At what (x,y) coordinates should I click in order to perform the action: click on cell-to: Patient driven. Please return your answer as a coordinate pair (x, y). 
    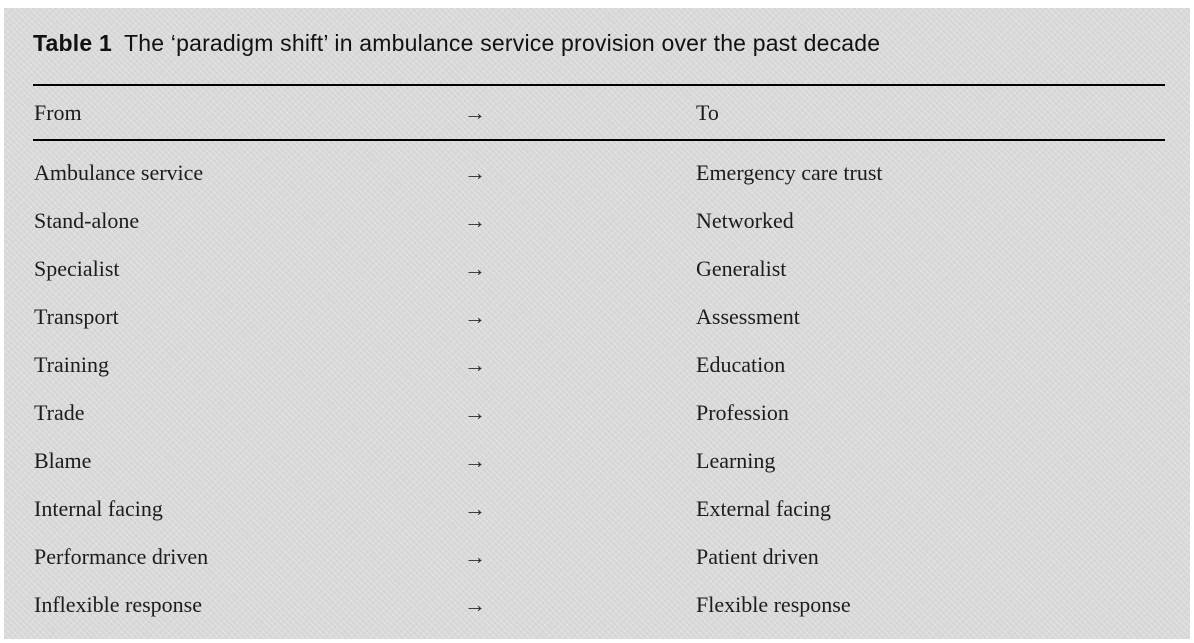
    Looking at the image, I should click on (757, 556).